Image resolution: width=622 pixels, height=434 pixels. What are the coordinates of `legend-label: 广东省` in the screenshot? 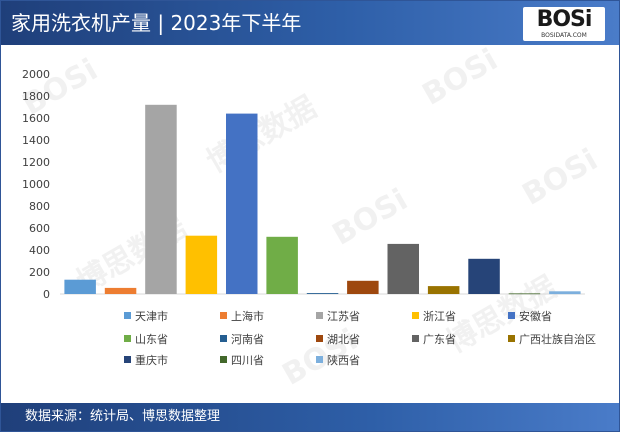 It's located at (439, 339).